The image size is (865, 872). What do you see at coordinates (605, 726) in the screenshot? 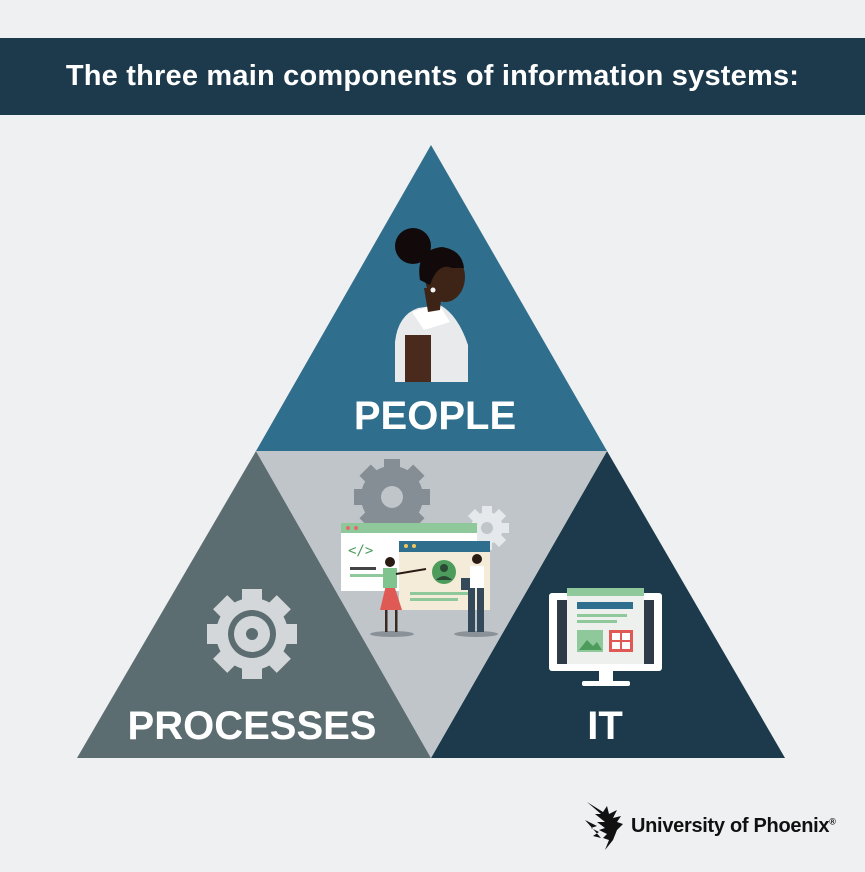
I see `it-label: IT` at bounding box center [605, 726].